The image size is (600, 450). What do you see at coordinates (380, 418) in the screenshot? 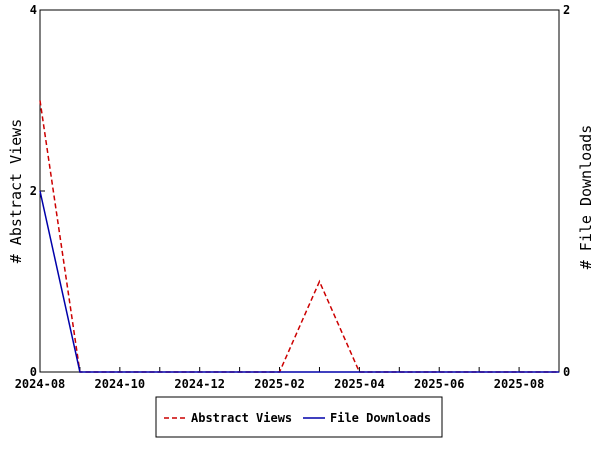
I see `legend-label-file-downloads: File Downloads` at bounding box center [380, 418].